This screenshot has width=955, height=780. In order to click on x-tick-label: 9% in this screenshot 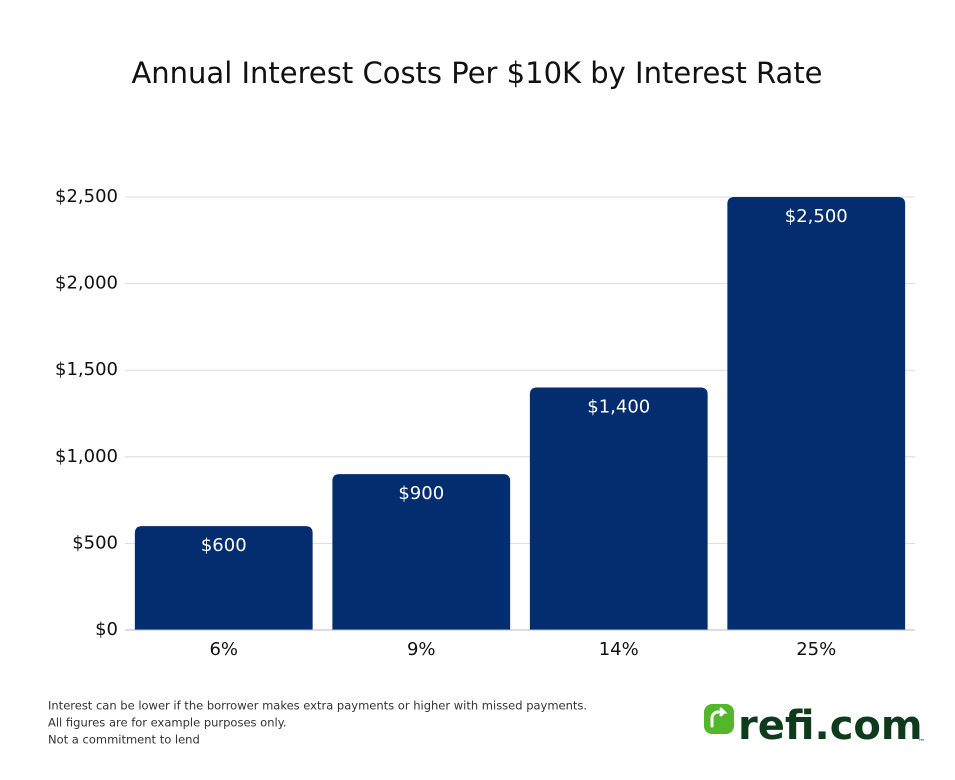, I will do `click(421, 649)`.